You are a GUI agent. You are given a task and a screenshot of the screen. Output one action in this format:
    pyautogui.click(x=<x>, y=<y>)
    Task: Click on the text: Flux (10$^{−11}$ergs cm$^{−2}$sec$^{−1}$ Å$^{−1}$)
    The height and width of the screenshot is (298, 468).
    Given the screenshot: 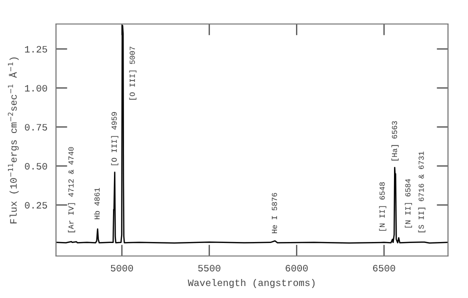 What is the action you would take?
    pyautogui.click(x=13, y=140)
    